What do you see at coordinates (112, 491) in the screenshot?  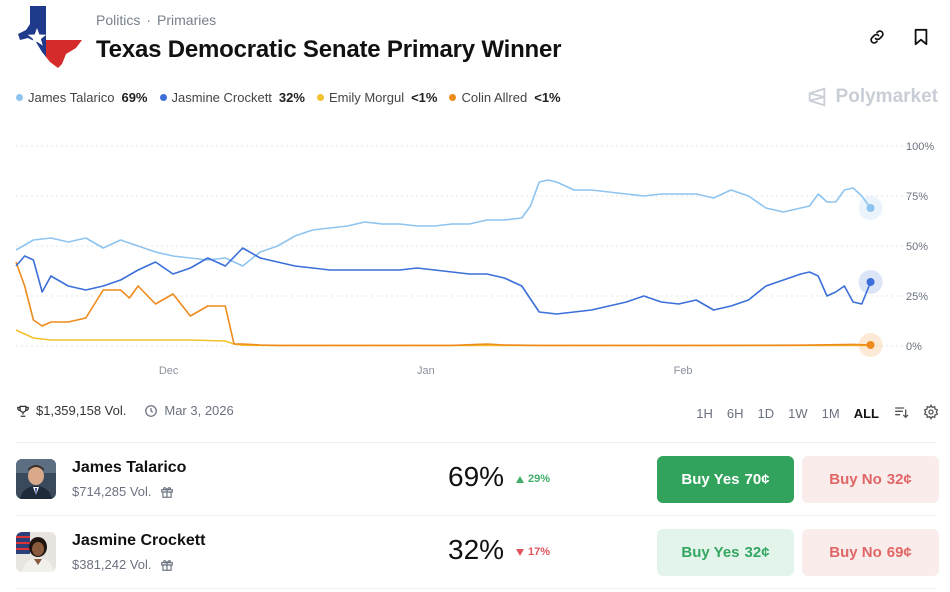 I see `candidate-volume-text: $714,285 Vol.` at bounding box center [112, 491].